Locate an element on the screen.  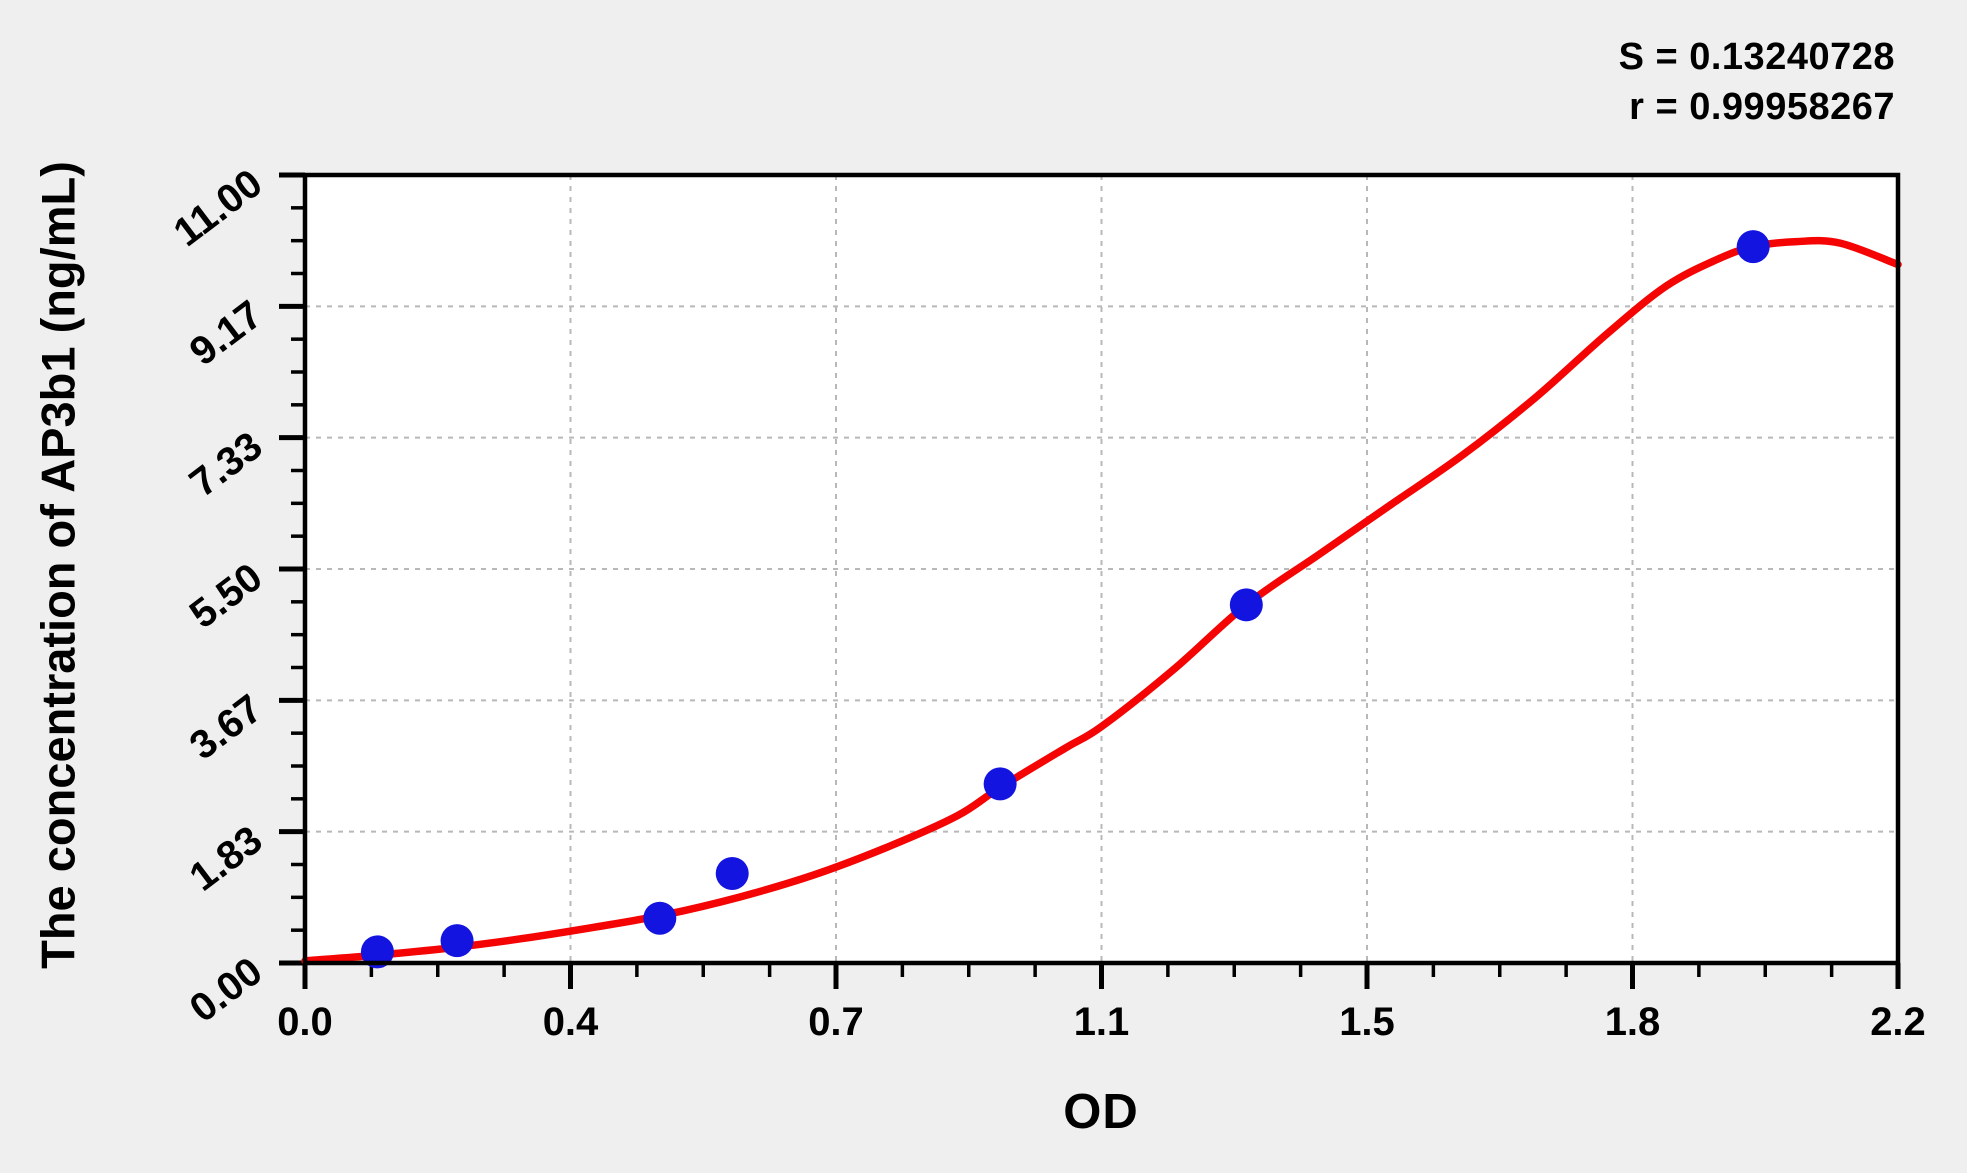
x-tick-label: 1.8 is located at coordinates (1633, 1022).